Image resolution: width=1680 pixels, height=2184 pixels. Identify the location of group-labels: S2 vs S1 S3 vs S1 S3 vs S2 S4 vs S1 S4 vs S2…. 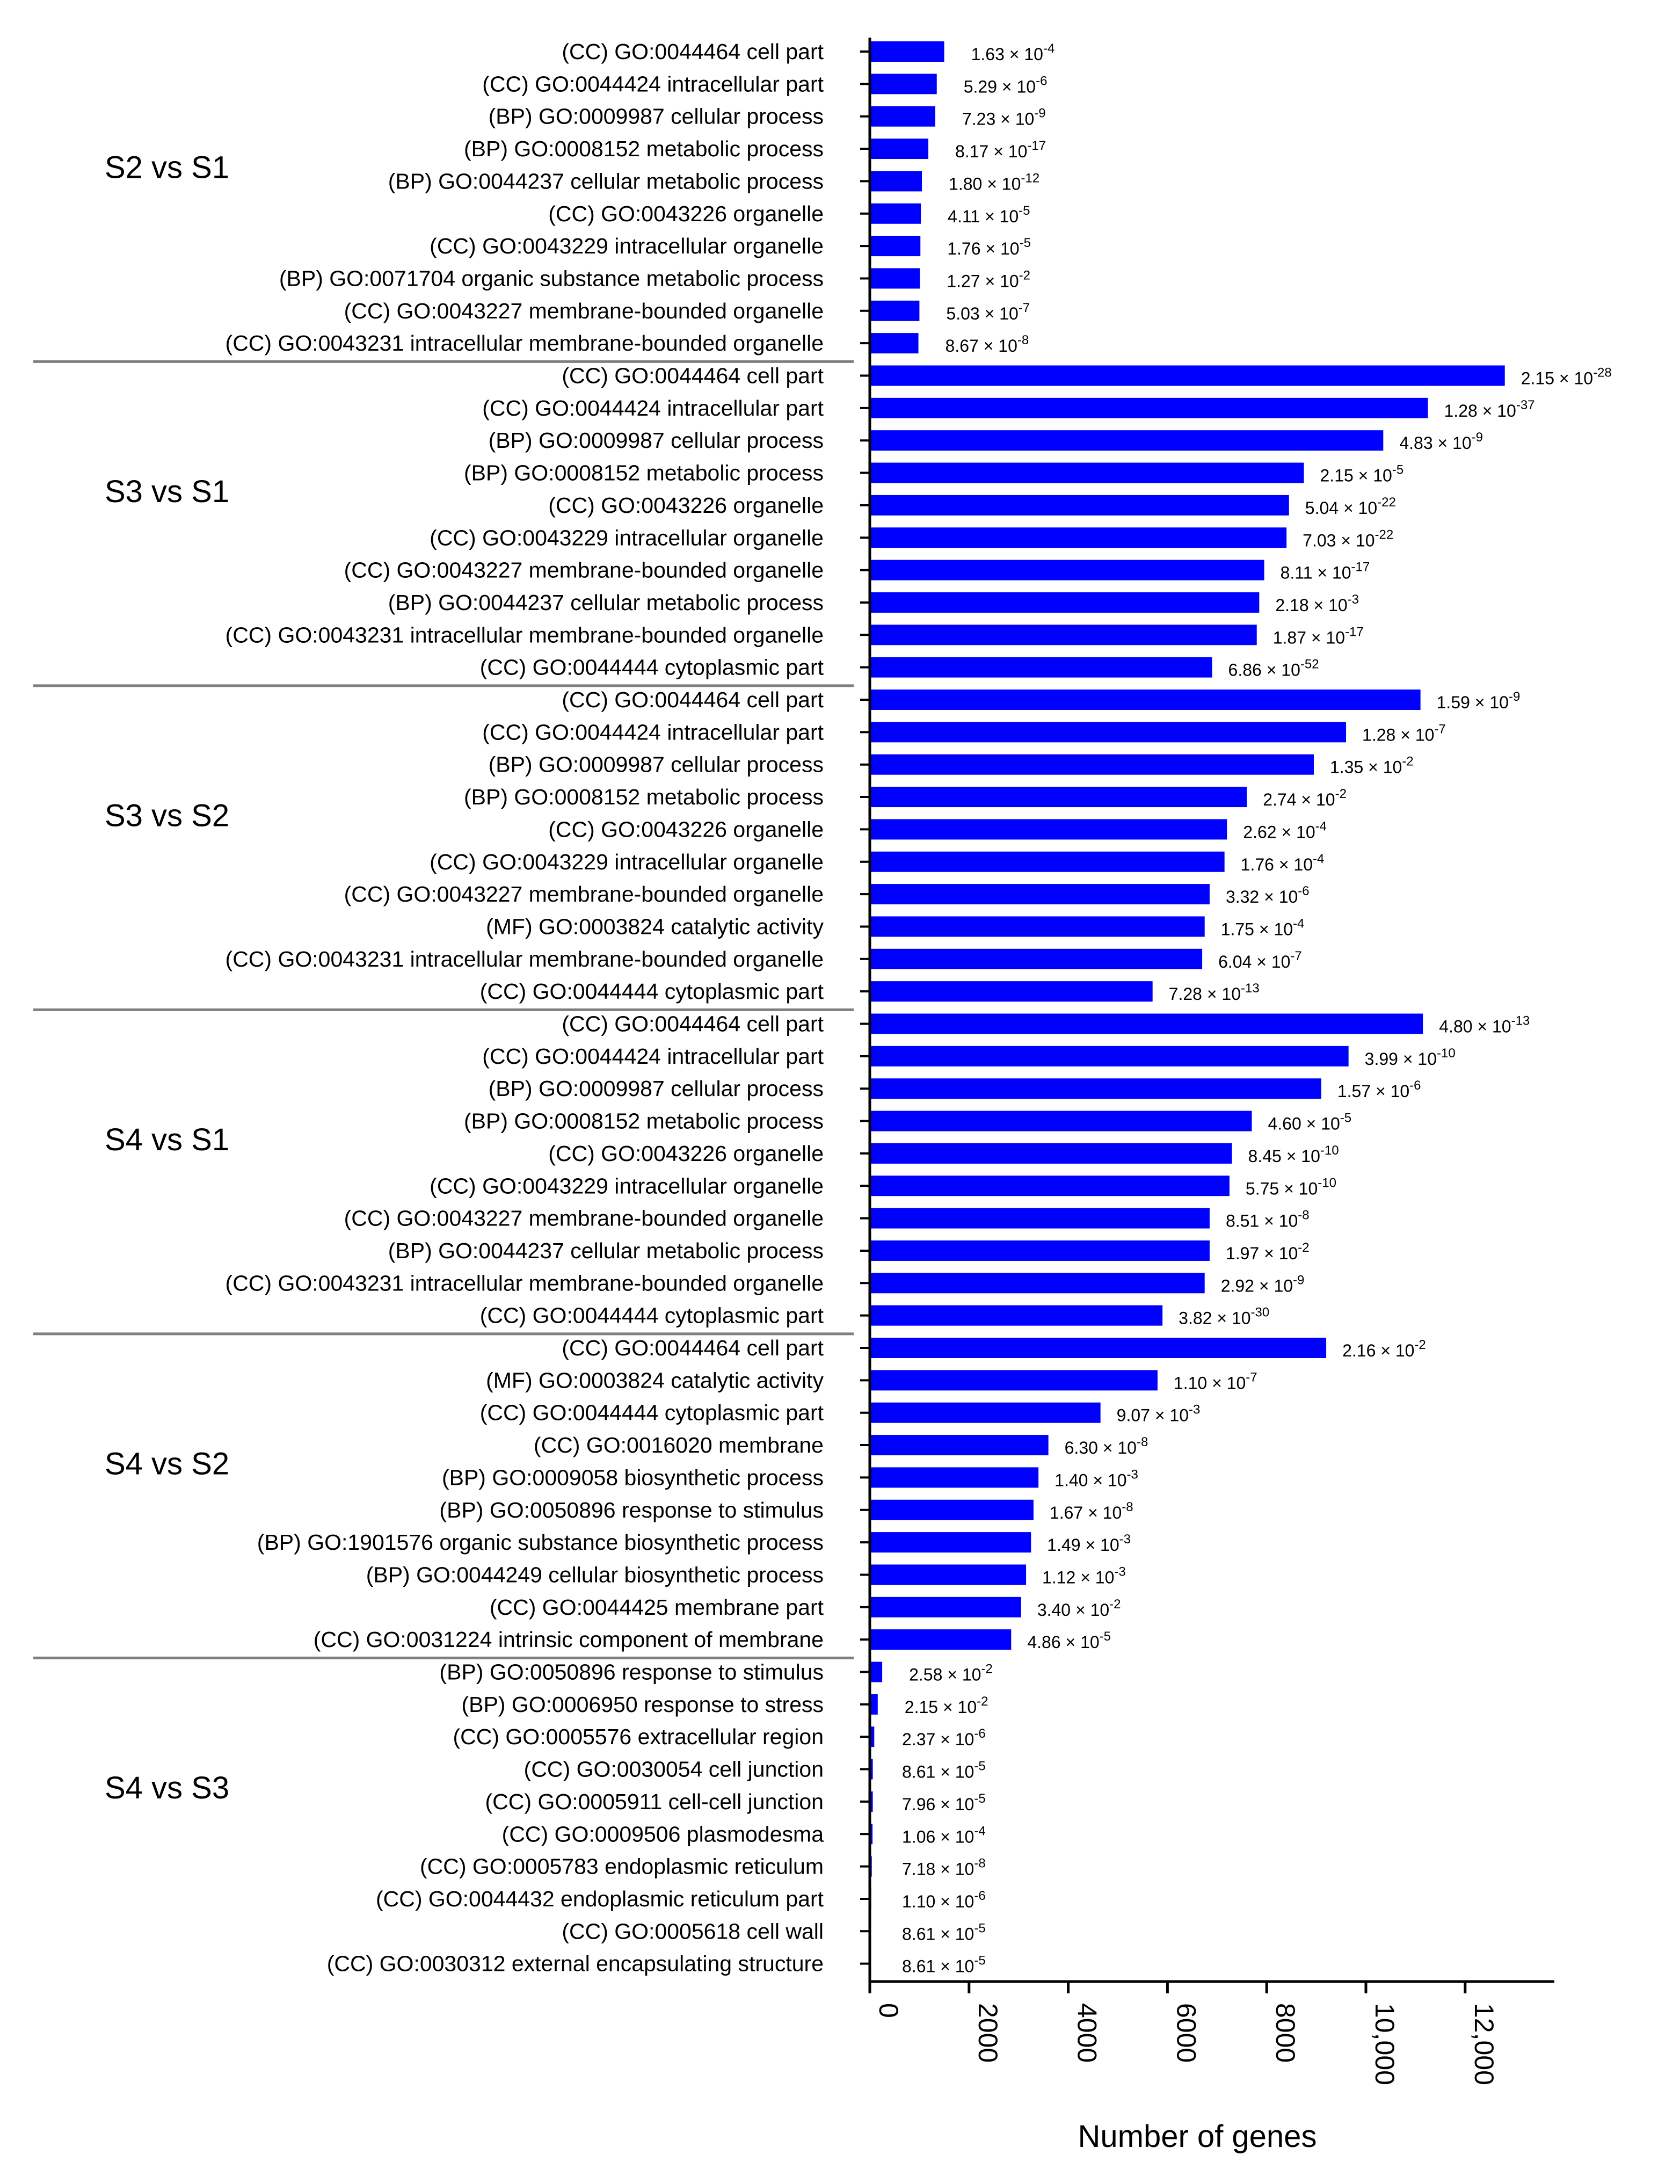
(167, 978).